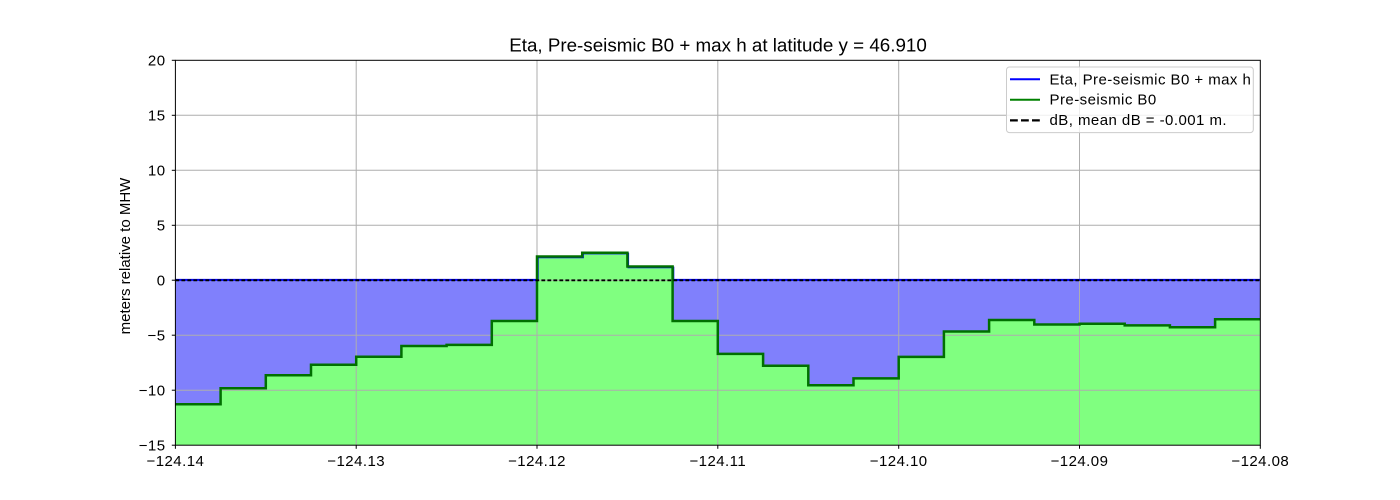 This screenshot has width=1400, height=500. Describe the element at coordinates (717, 461) in the screenshot. I see `svg-text: −124.11` at that location.